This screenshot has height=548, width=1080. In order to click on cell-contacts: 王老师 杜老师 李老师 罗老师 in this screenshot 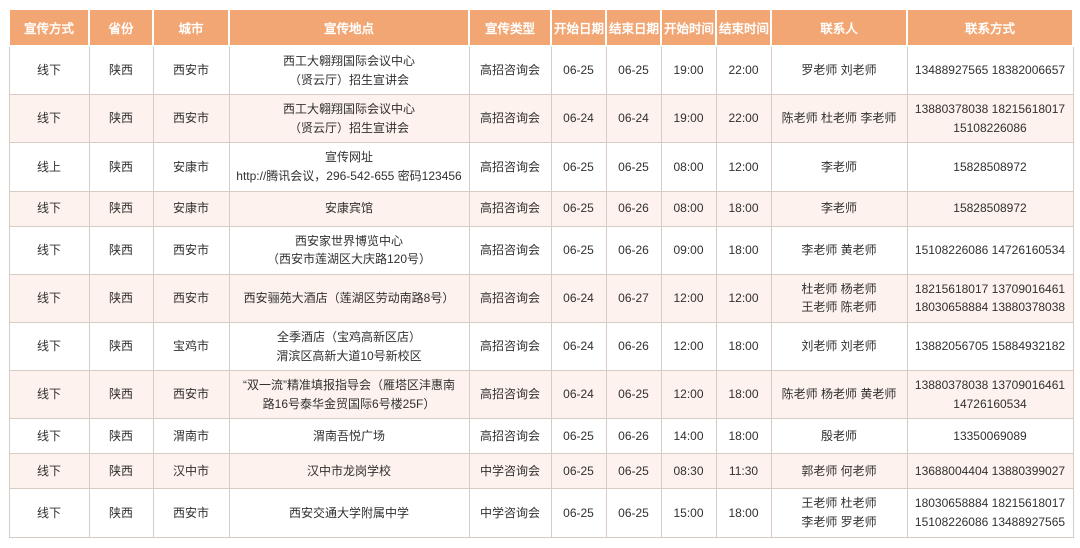, I will do `click(839, 513)`.